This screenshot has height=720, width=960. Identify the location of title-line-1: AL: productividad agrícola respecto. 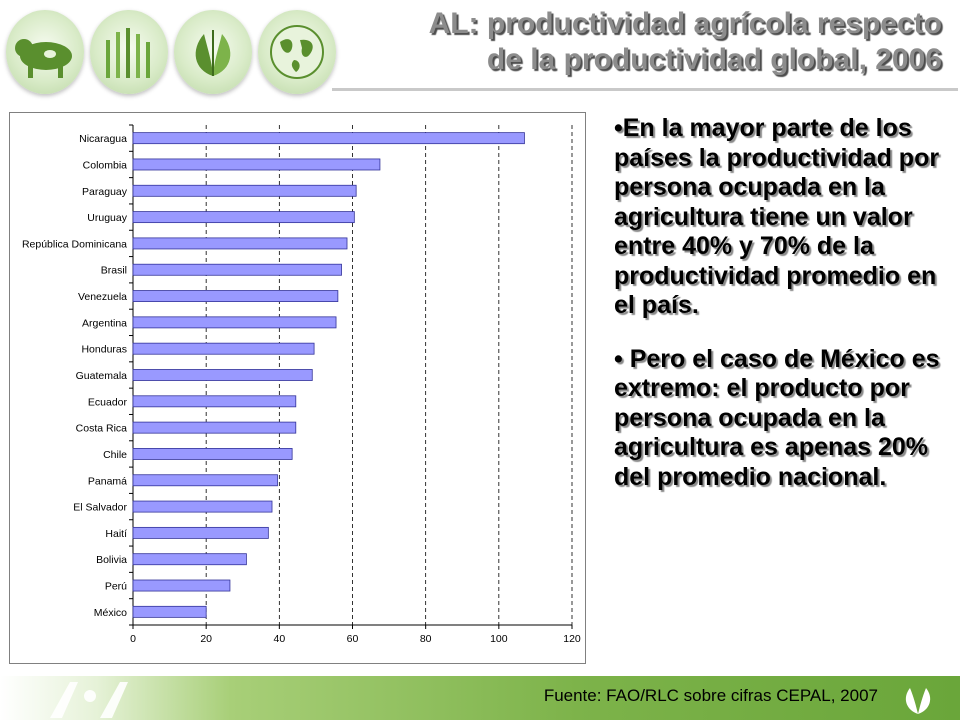
(685, 23).